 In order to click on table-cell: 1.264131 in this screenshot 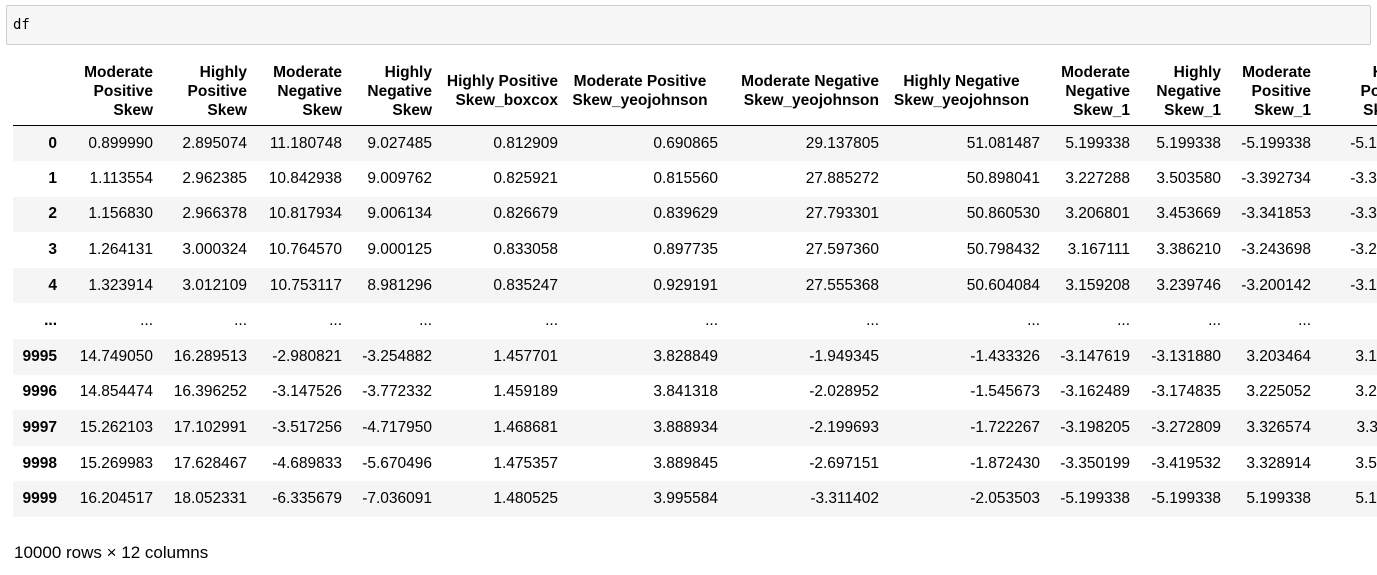, I will do `click(120, 250)`.